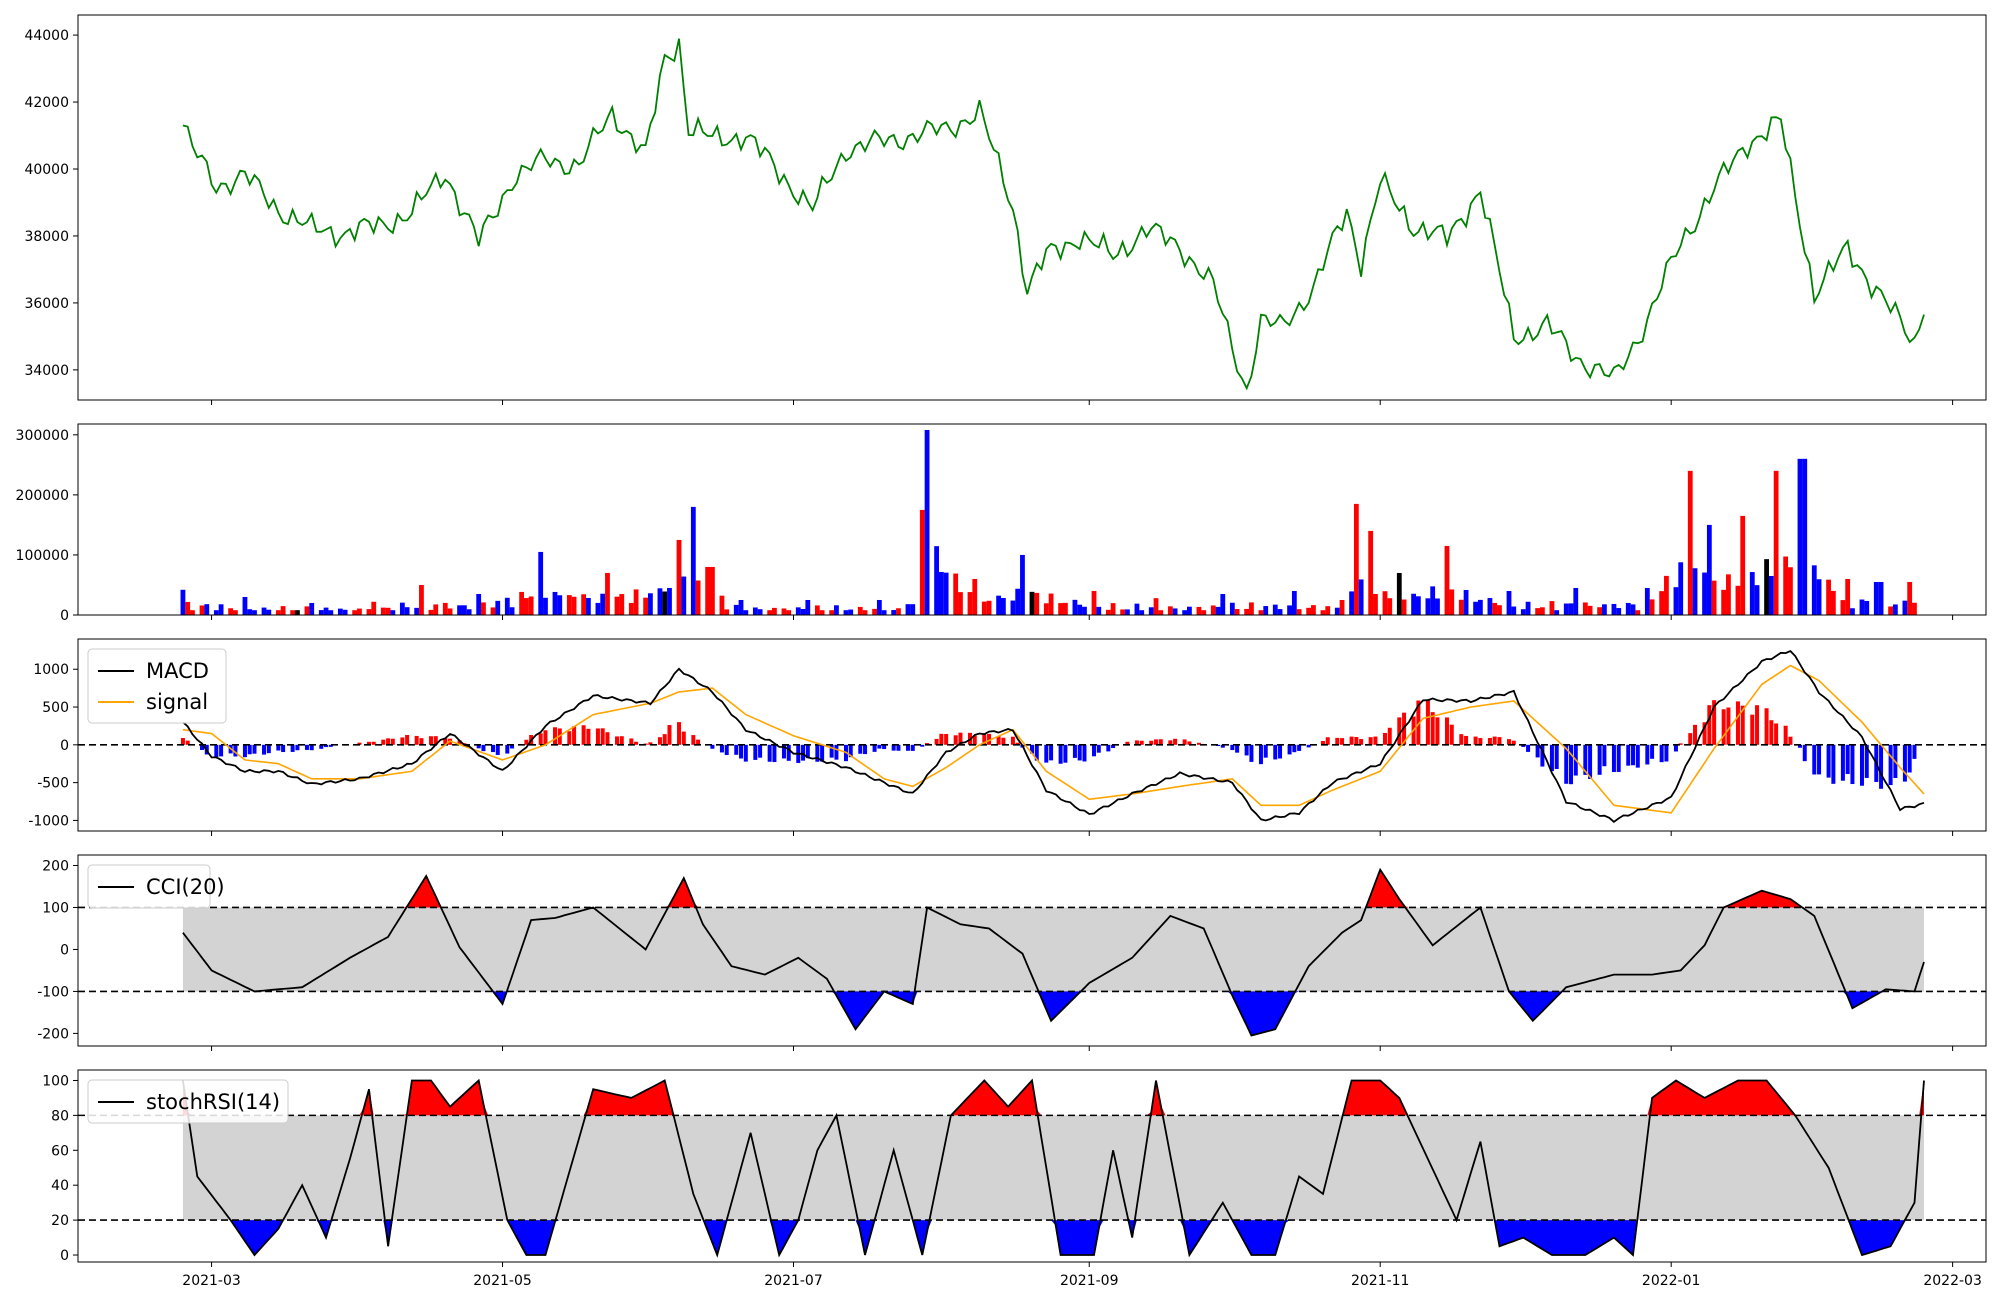  What do you see at coordinates (51, 670) in the screenshot?
I see `y-tick-label: 1000` at bounding box center [51, 670].